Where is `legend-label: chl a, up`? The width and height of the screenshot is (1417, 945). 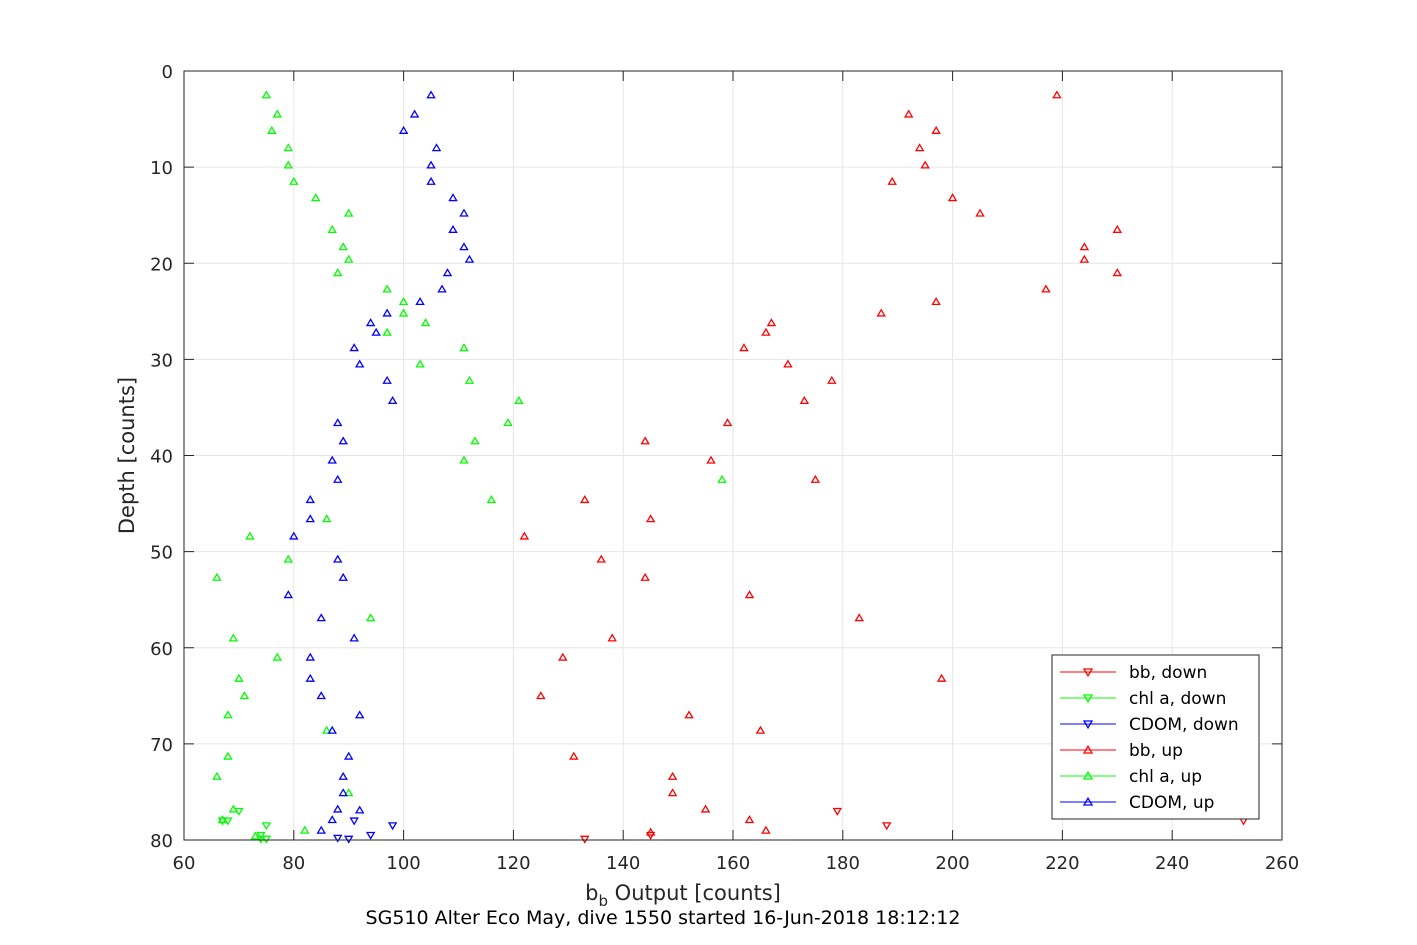 legend-label: chl a, up is located at coordinates (1165, 777).